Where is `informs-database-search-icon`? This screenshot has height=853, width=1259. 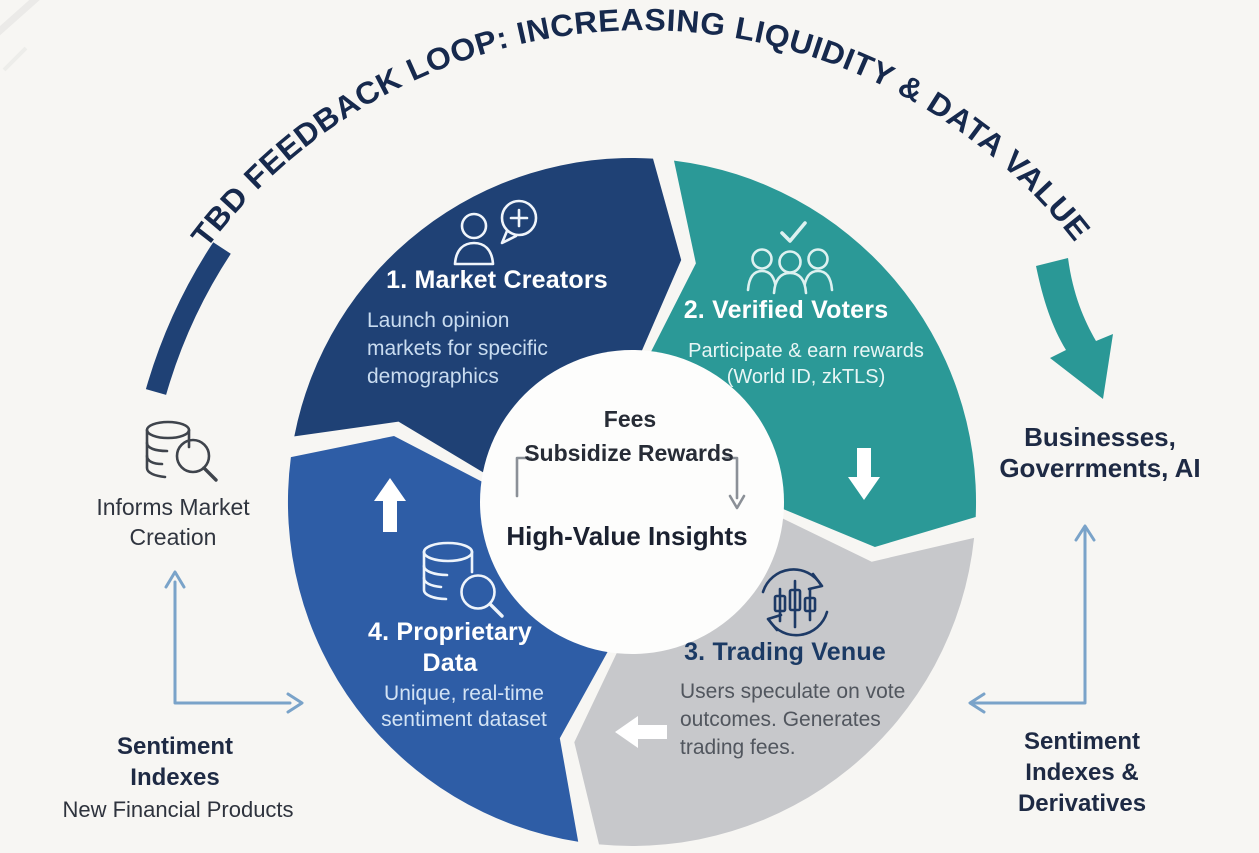 informs-database-search-icon is located at coordinates (181, 451).